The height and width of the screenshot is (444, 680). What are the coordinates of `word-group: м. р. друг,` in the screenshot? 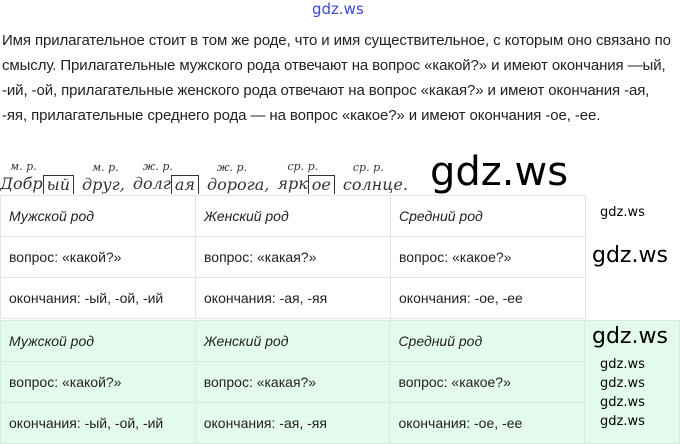 It's located at (103, 178).